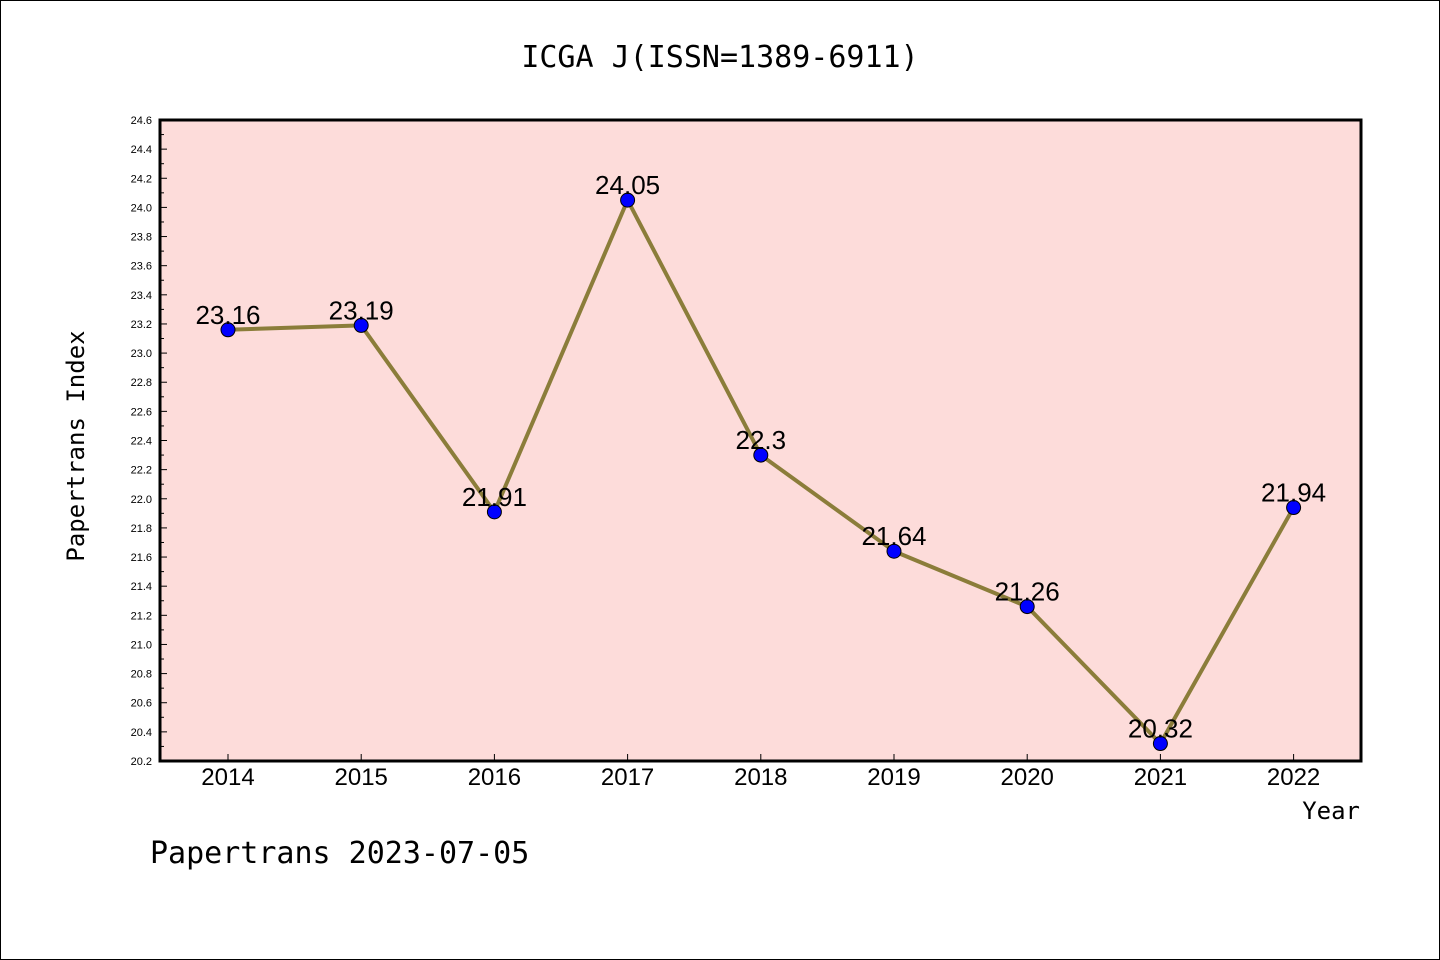 The height and width of the screenshot is (960, 1440). I want to click on x-tick-label: 2019, so click(893, 777).